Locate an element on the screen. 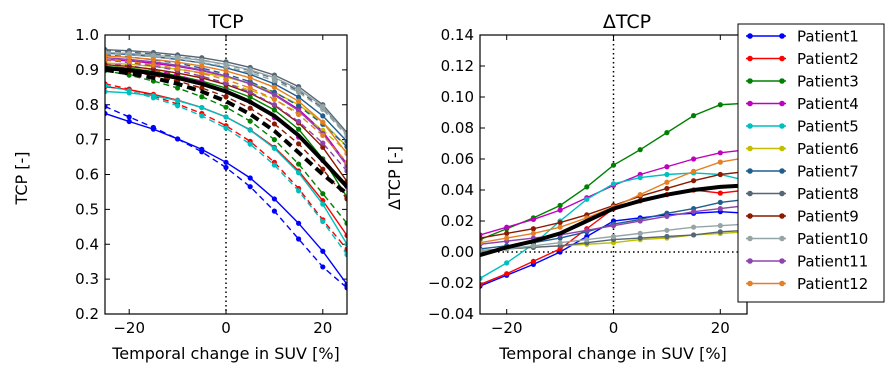 The image size is (888, 370). delta-tcp-point-patient8 is located at coordinates (640, 238).